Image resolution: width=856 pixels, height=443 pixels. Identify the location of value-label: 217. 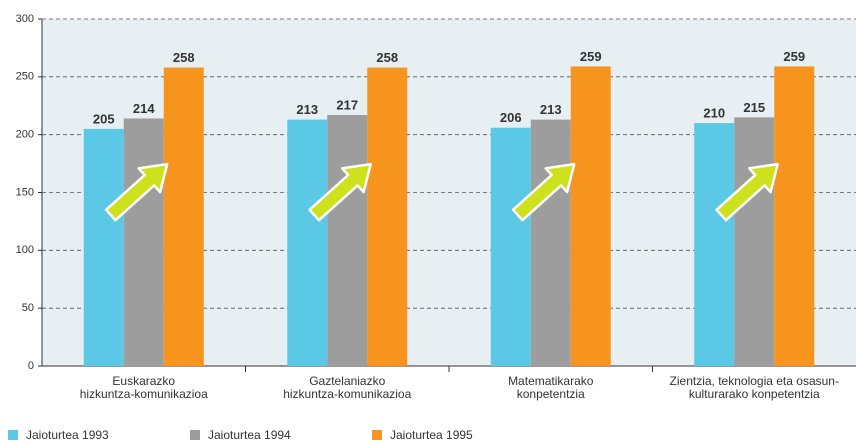
(347, 104).